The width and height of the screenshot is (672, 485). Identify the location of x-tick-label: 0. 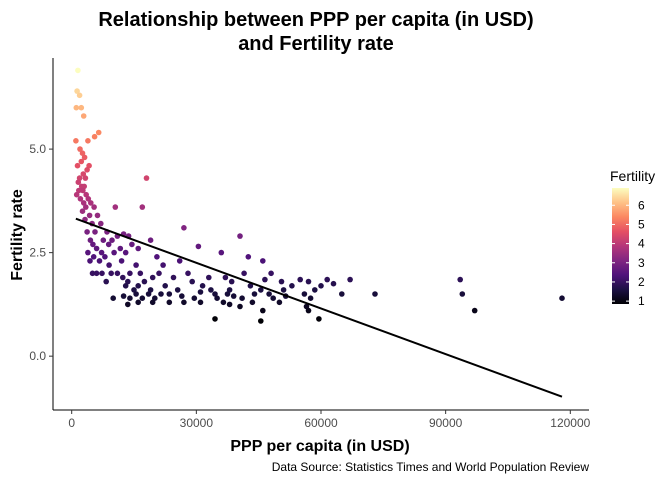
(71, 423).